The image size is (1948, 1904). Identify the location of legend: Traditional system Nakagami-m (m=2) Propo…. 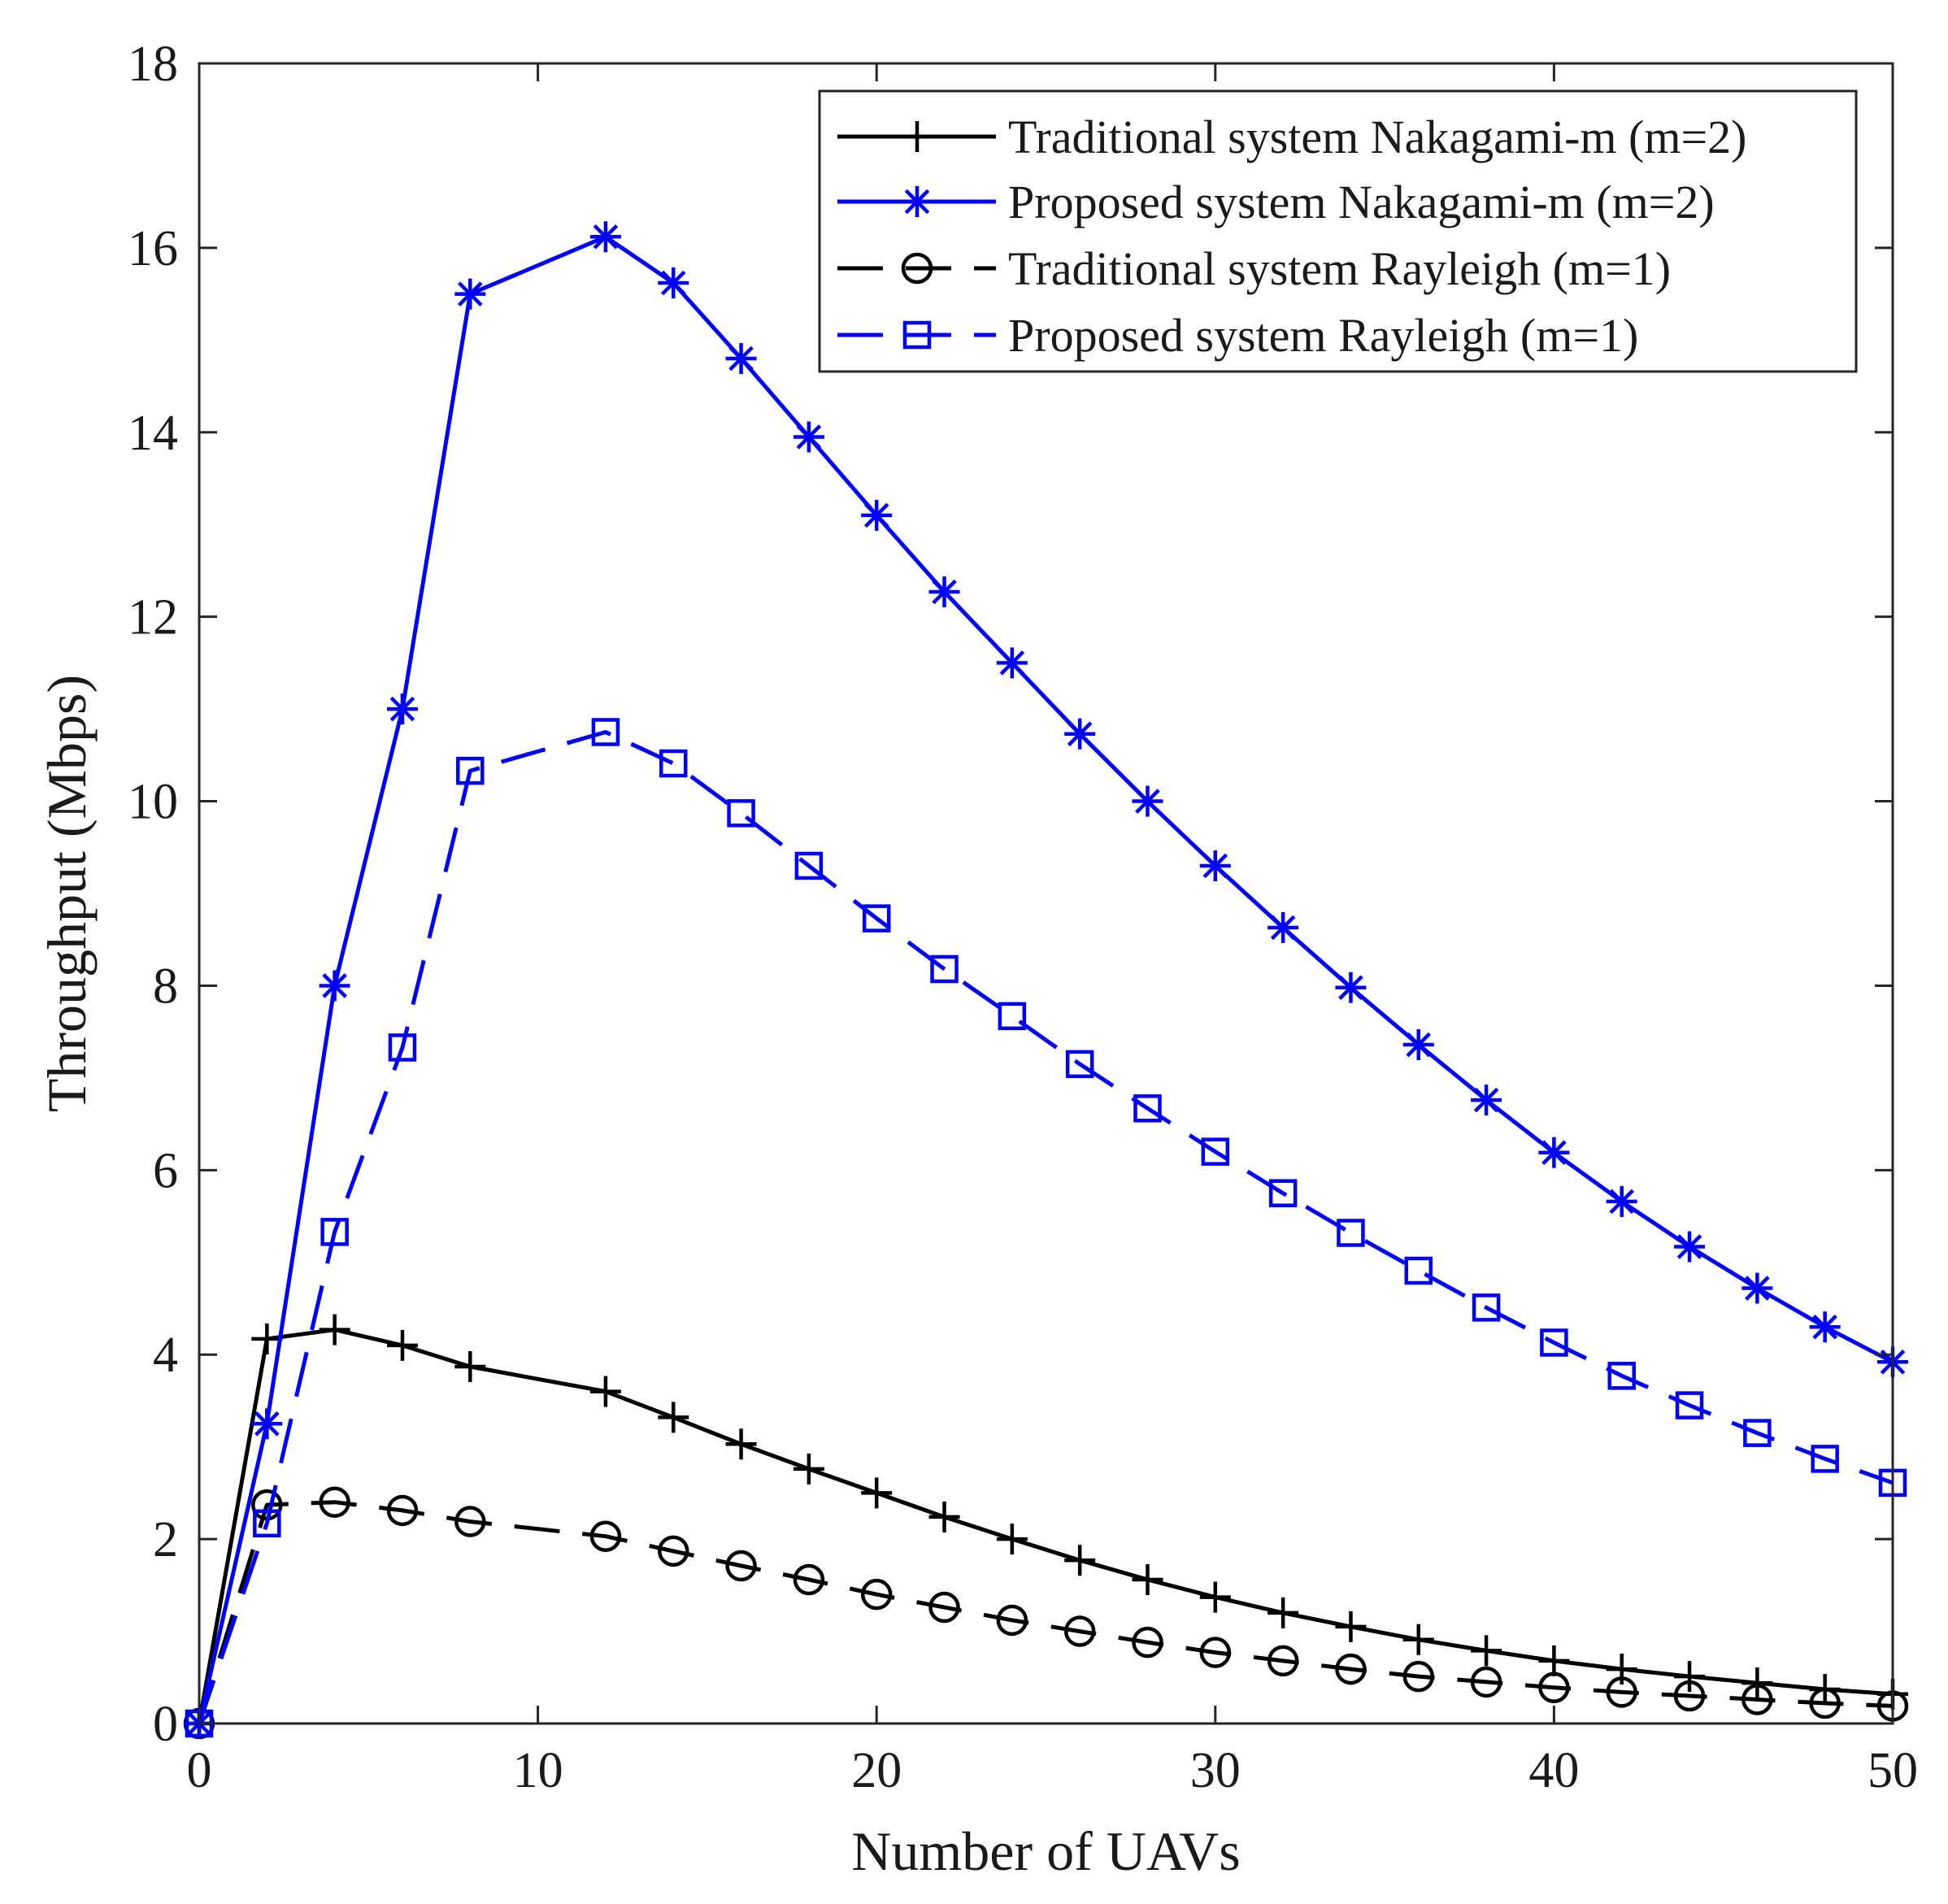
(1338, 231).